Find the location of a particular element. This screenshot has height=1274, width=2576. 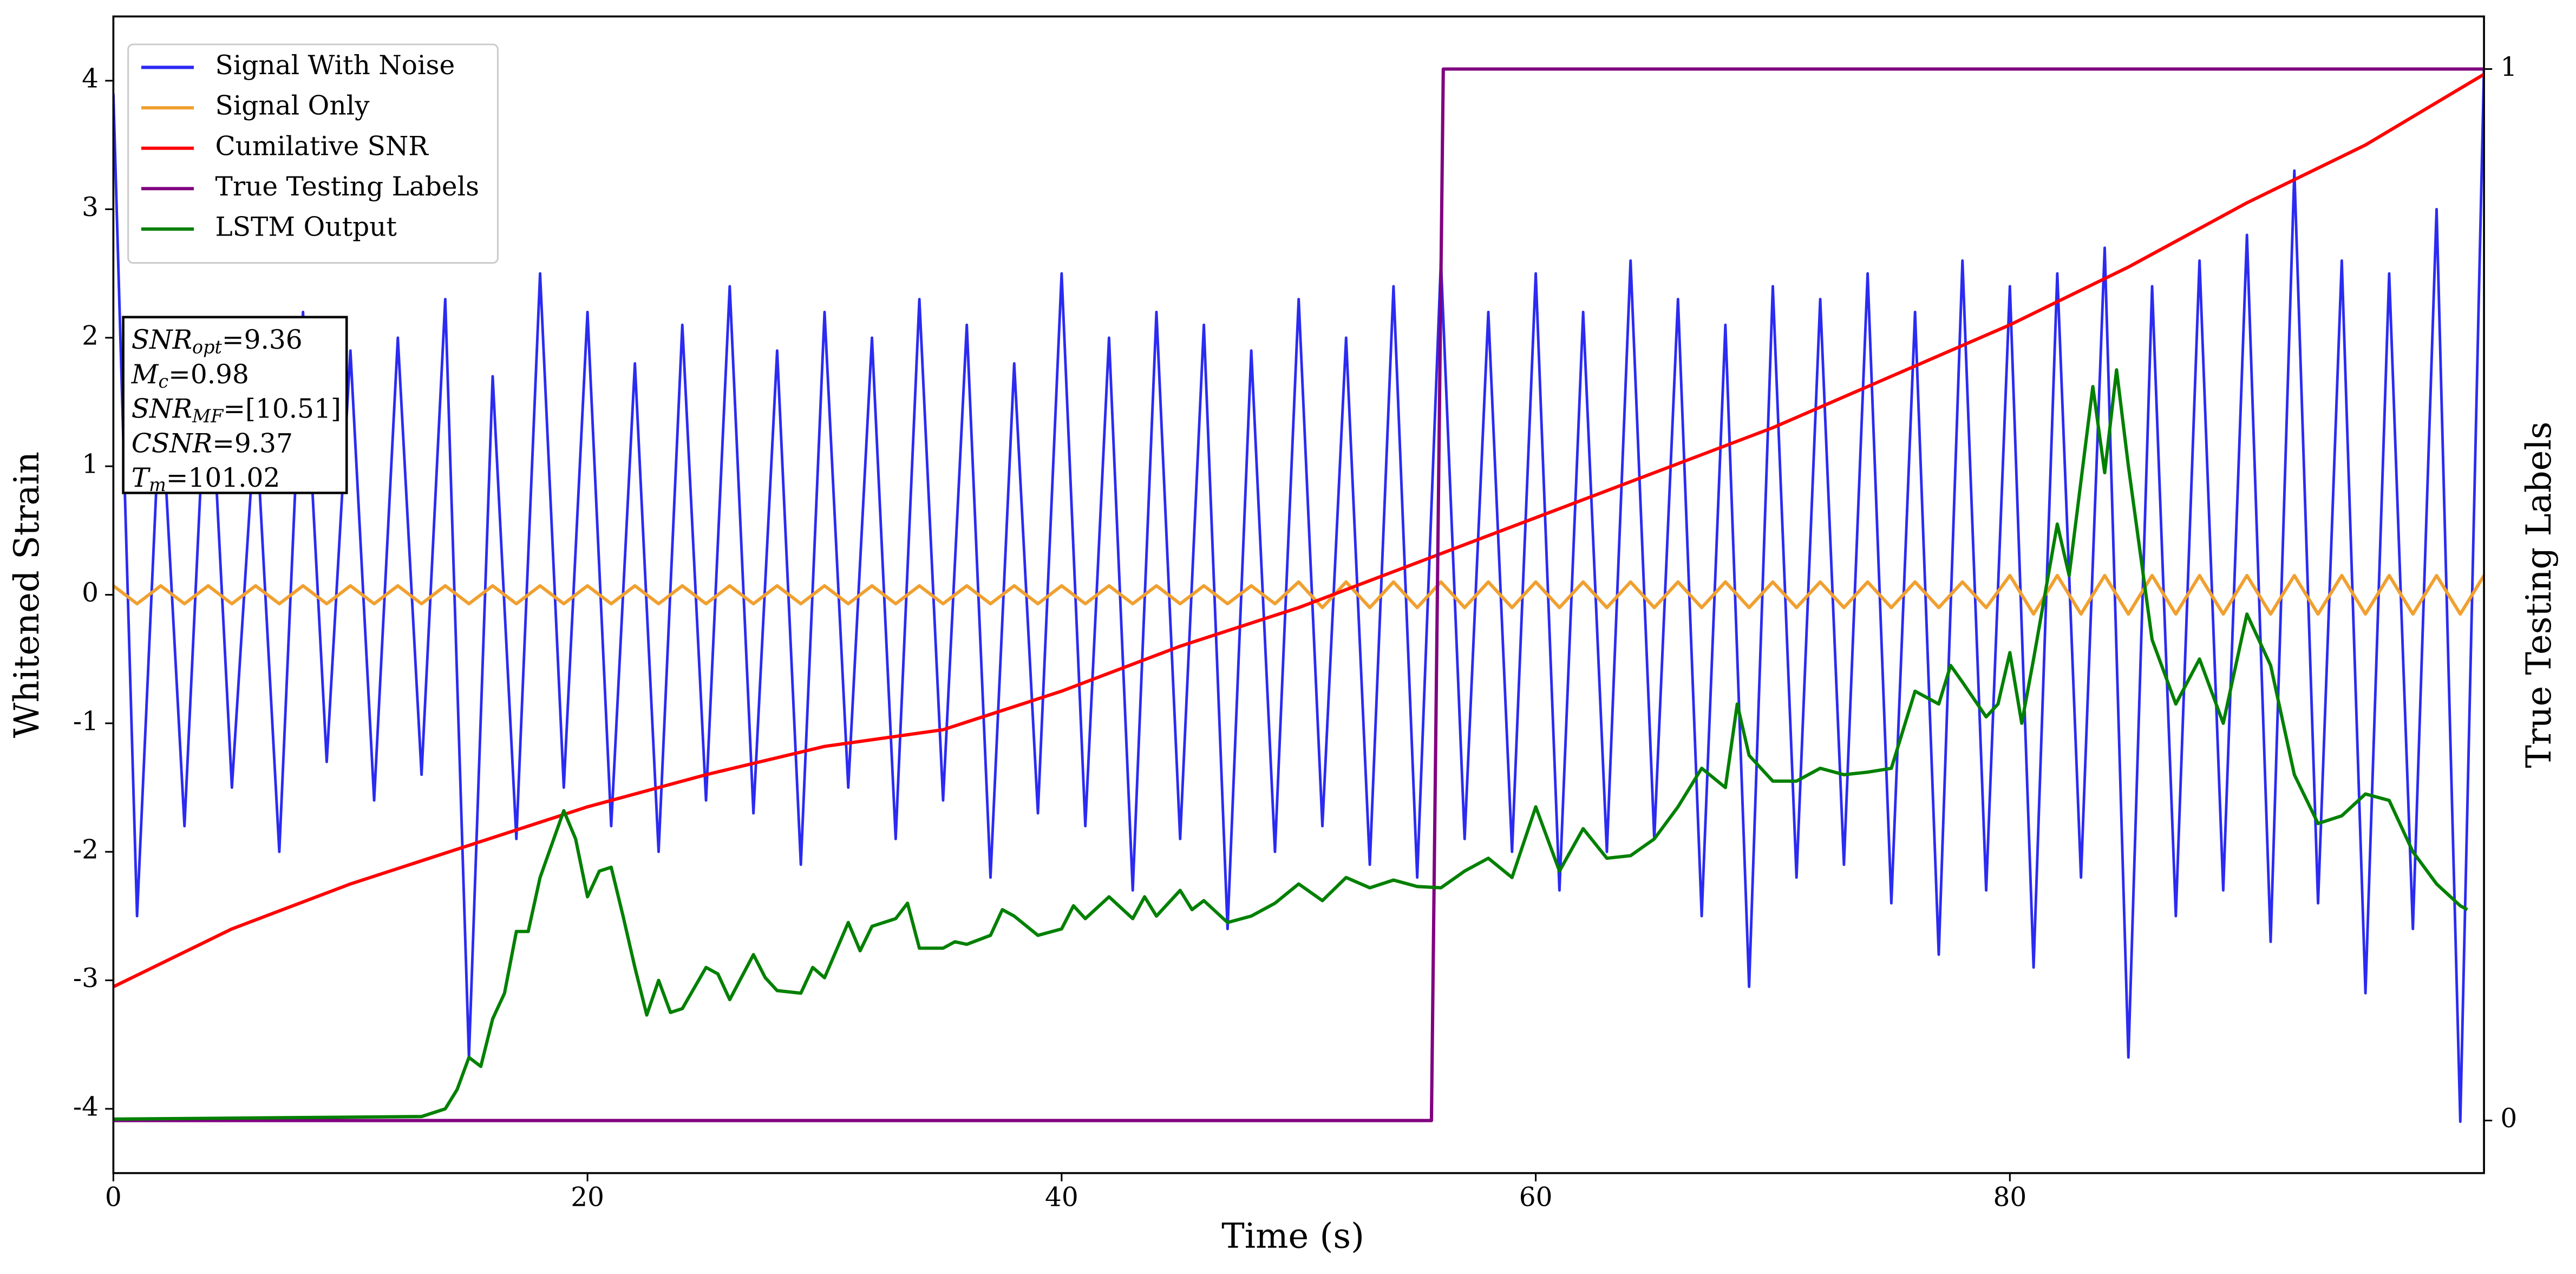

annotation: Tm=101.02 is located at coordinates (206, 479).